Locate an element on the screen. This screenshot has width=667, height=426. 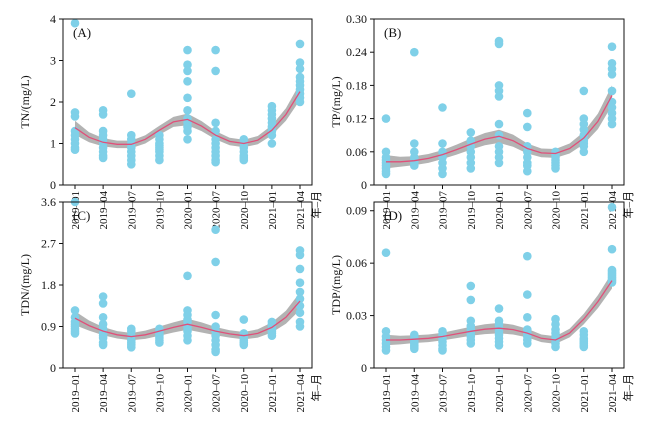
panel-label: (A) is located at coordinates (82, 32).